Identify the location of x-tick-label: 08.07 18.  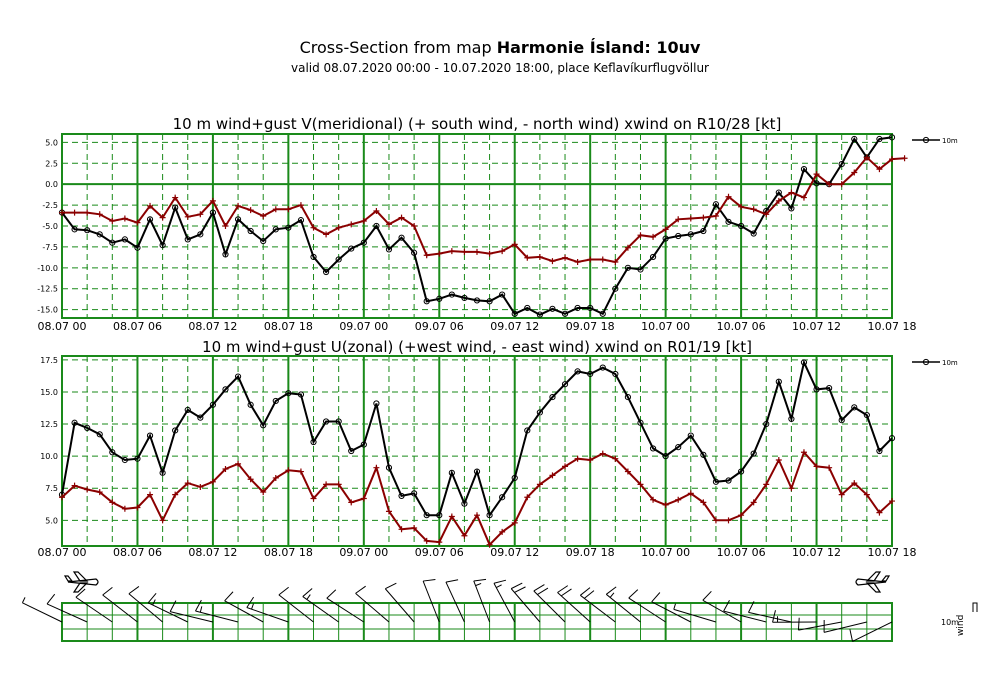
(288, 552).